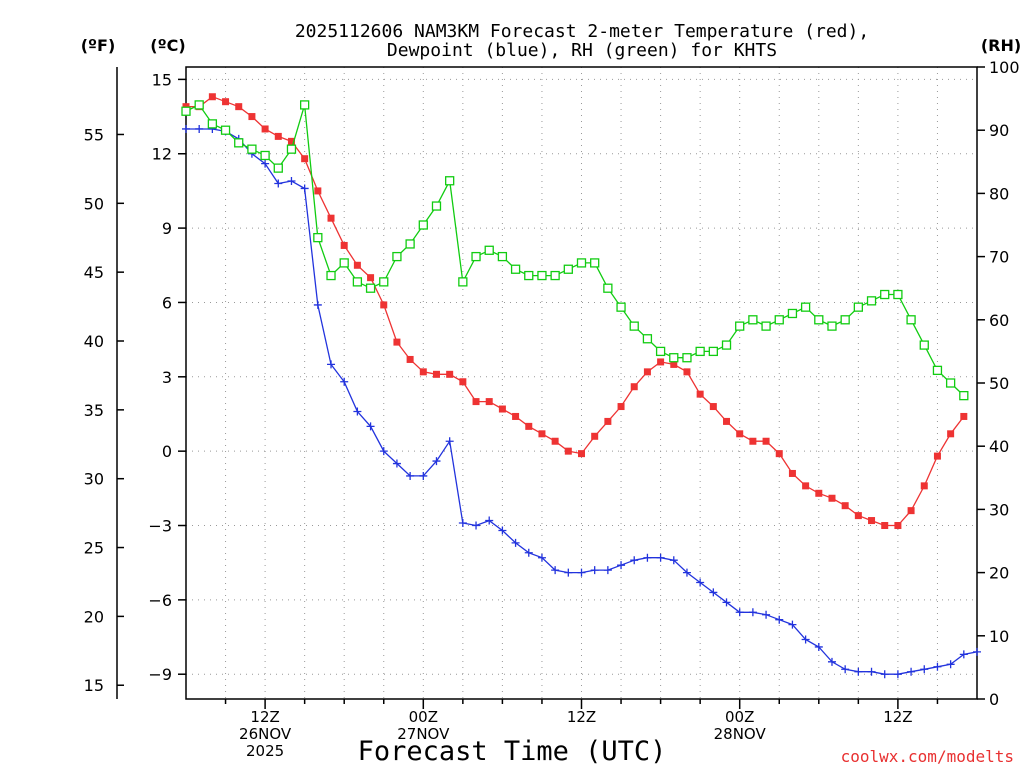 The width and height of the screenshot is (1024, 768). Describe the element at coordinates (162, 79) in the screenshot. I see `celsius-tick-label: 15` at that location.